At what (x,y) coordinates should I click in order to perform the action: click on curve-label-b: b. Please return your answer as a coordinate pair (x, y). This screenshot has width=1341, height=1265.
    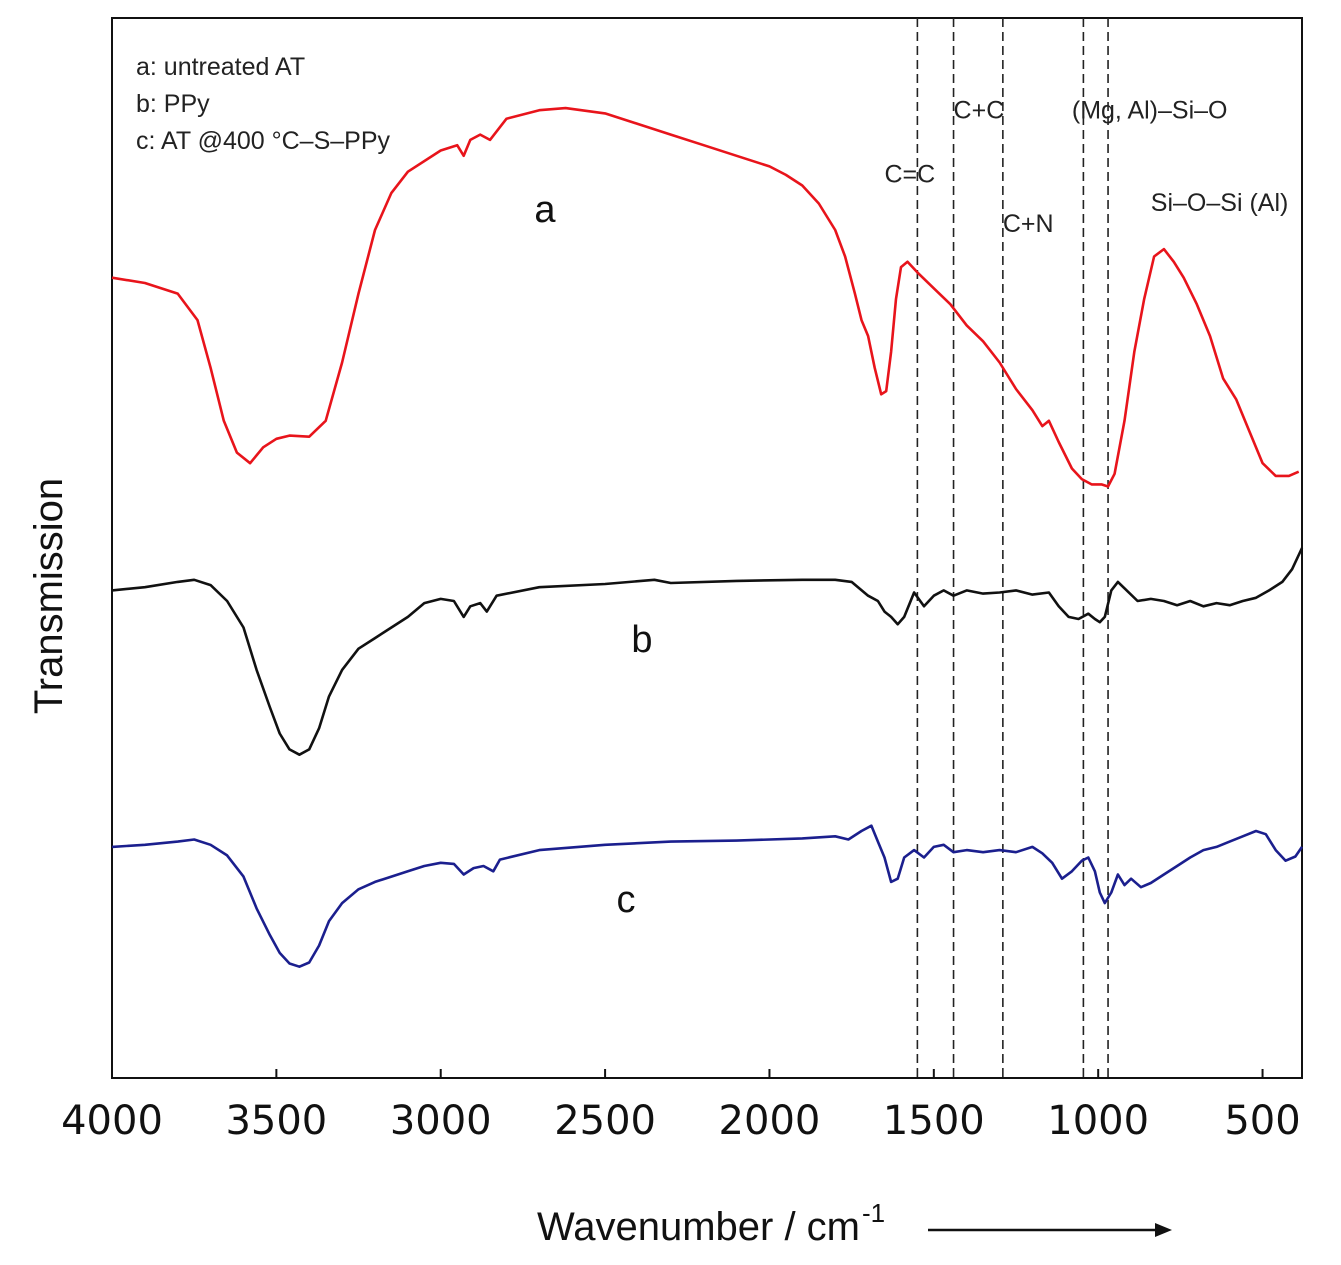
    Looking at the image, I should click on (641, 640).